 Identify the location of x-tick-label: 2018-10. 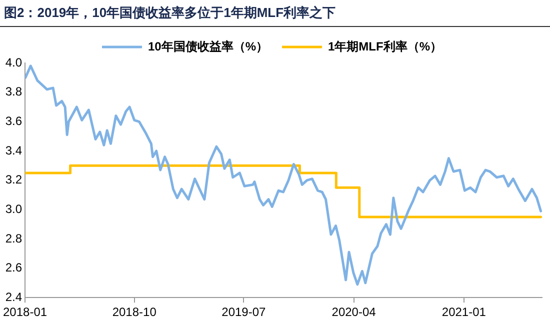
(134, 312).